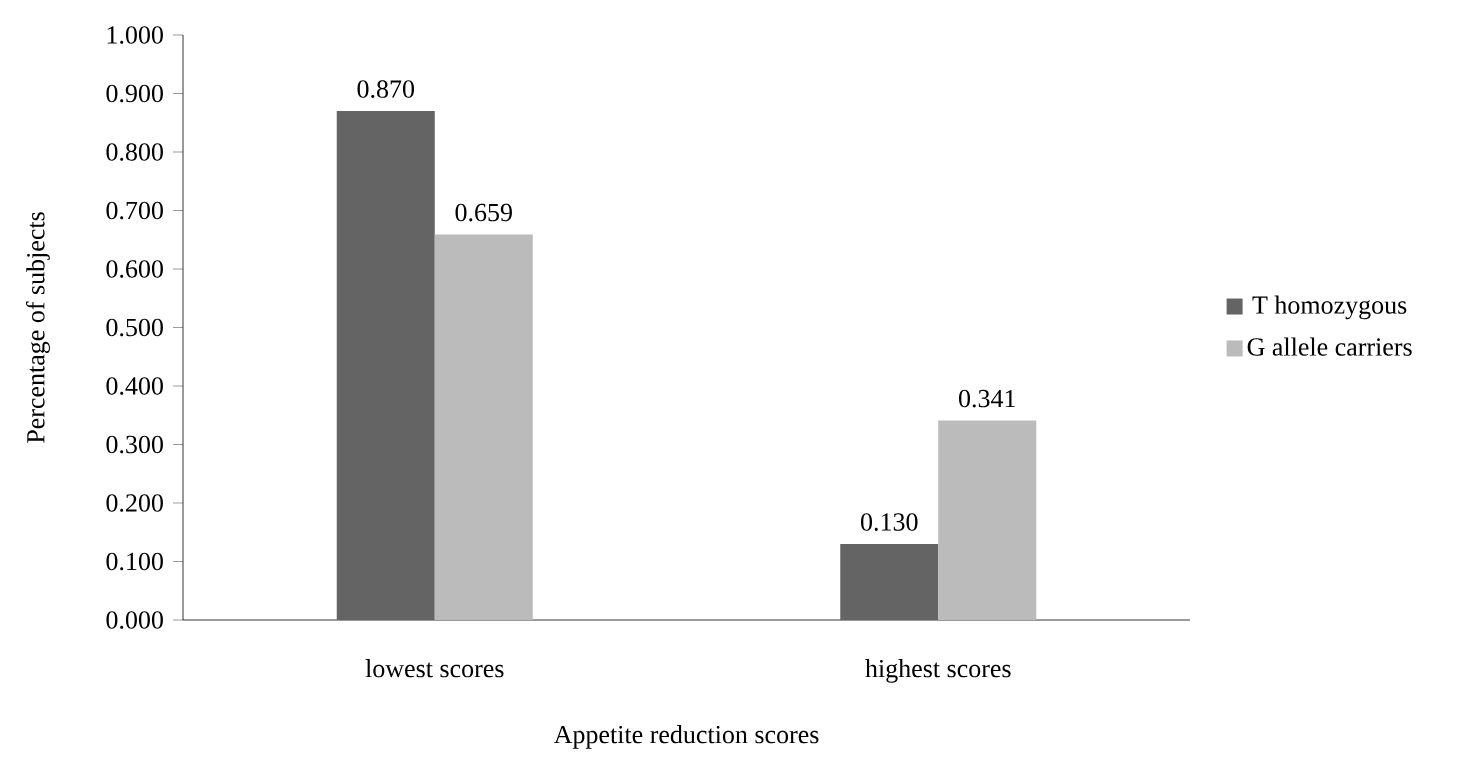  What do you see at coordinates (134, 620) in the screenshot?
I see `y-tick-label: 0.000` at bounding box center [134, 620].